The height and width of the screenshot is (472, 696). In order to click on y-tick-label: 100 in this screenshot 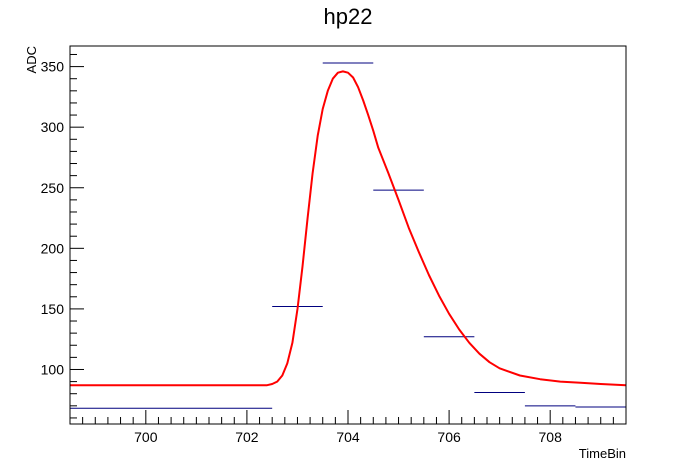, I will do `click(53, 369)`.